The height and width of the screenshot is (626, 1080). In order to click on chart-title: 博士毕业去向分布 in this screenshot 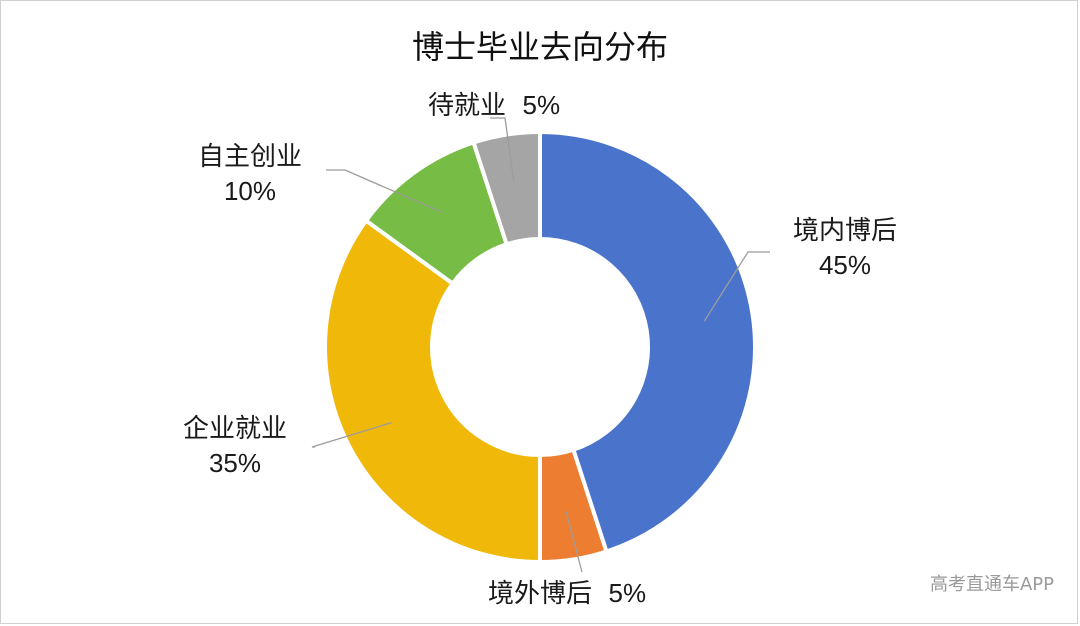, I will do `click(539, 47)`.